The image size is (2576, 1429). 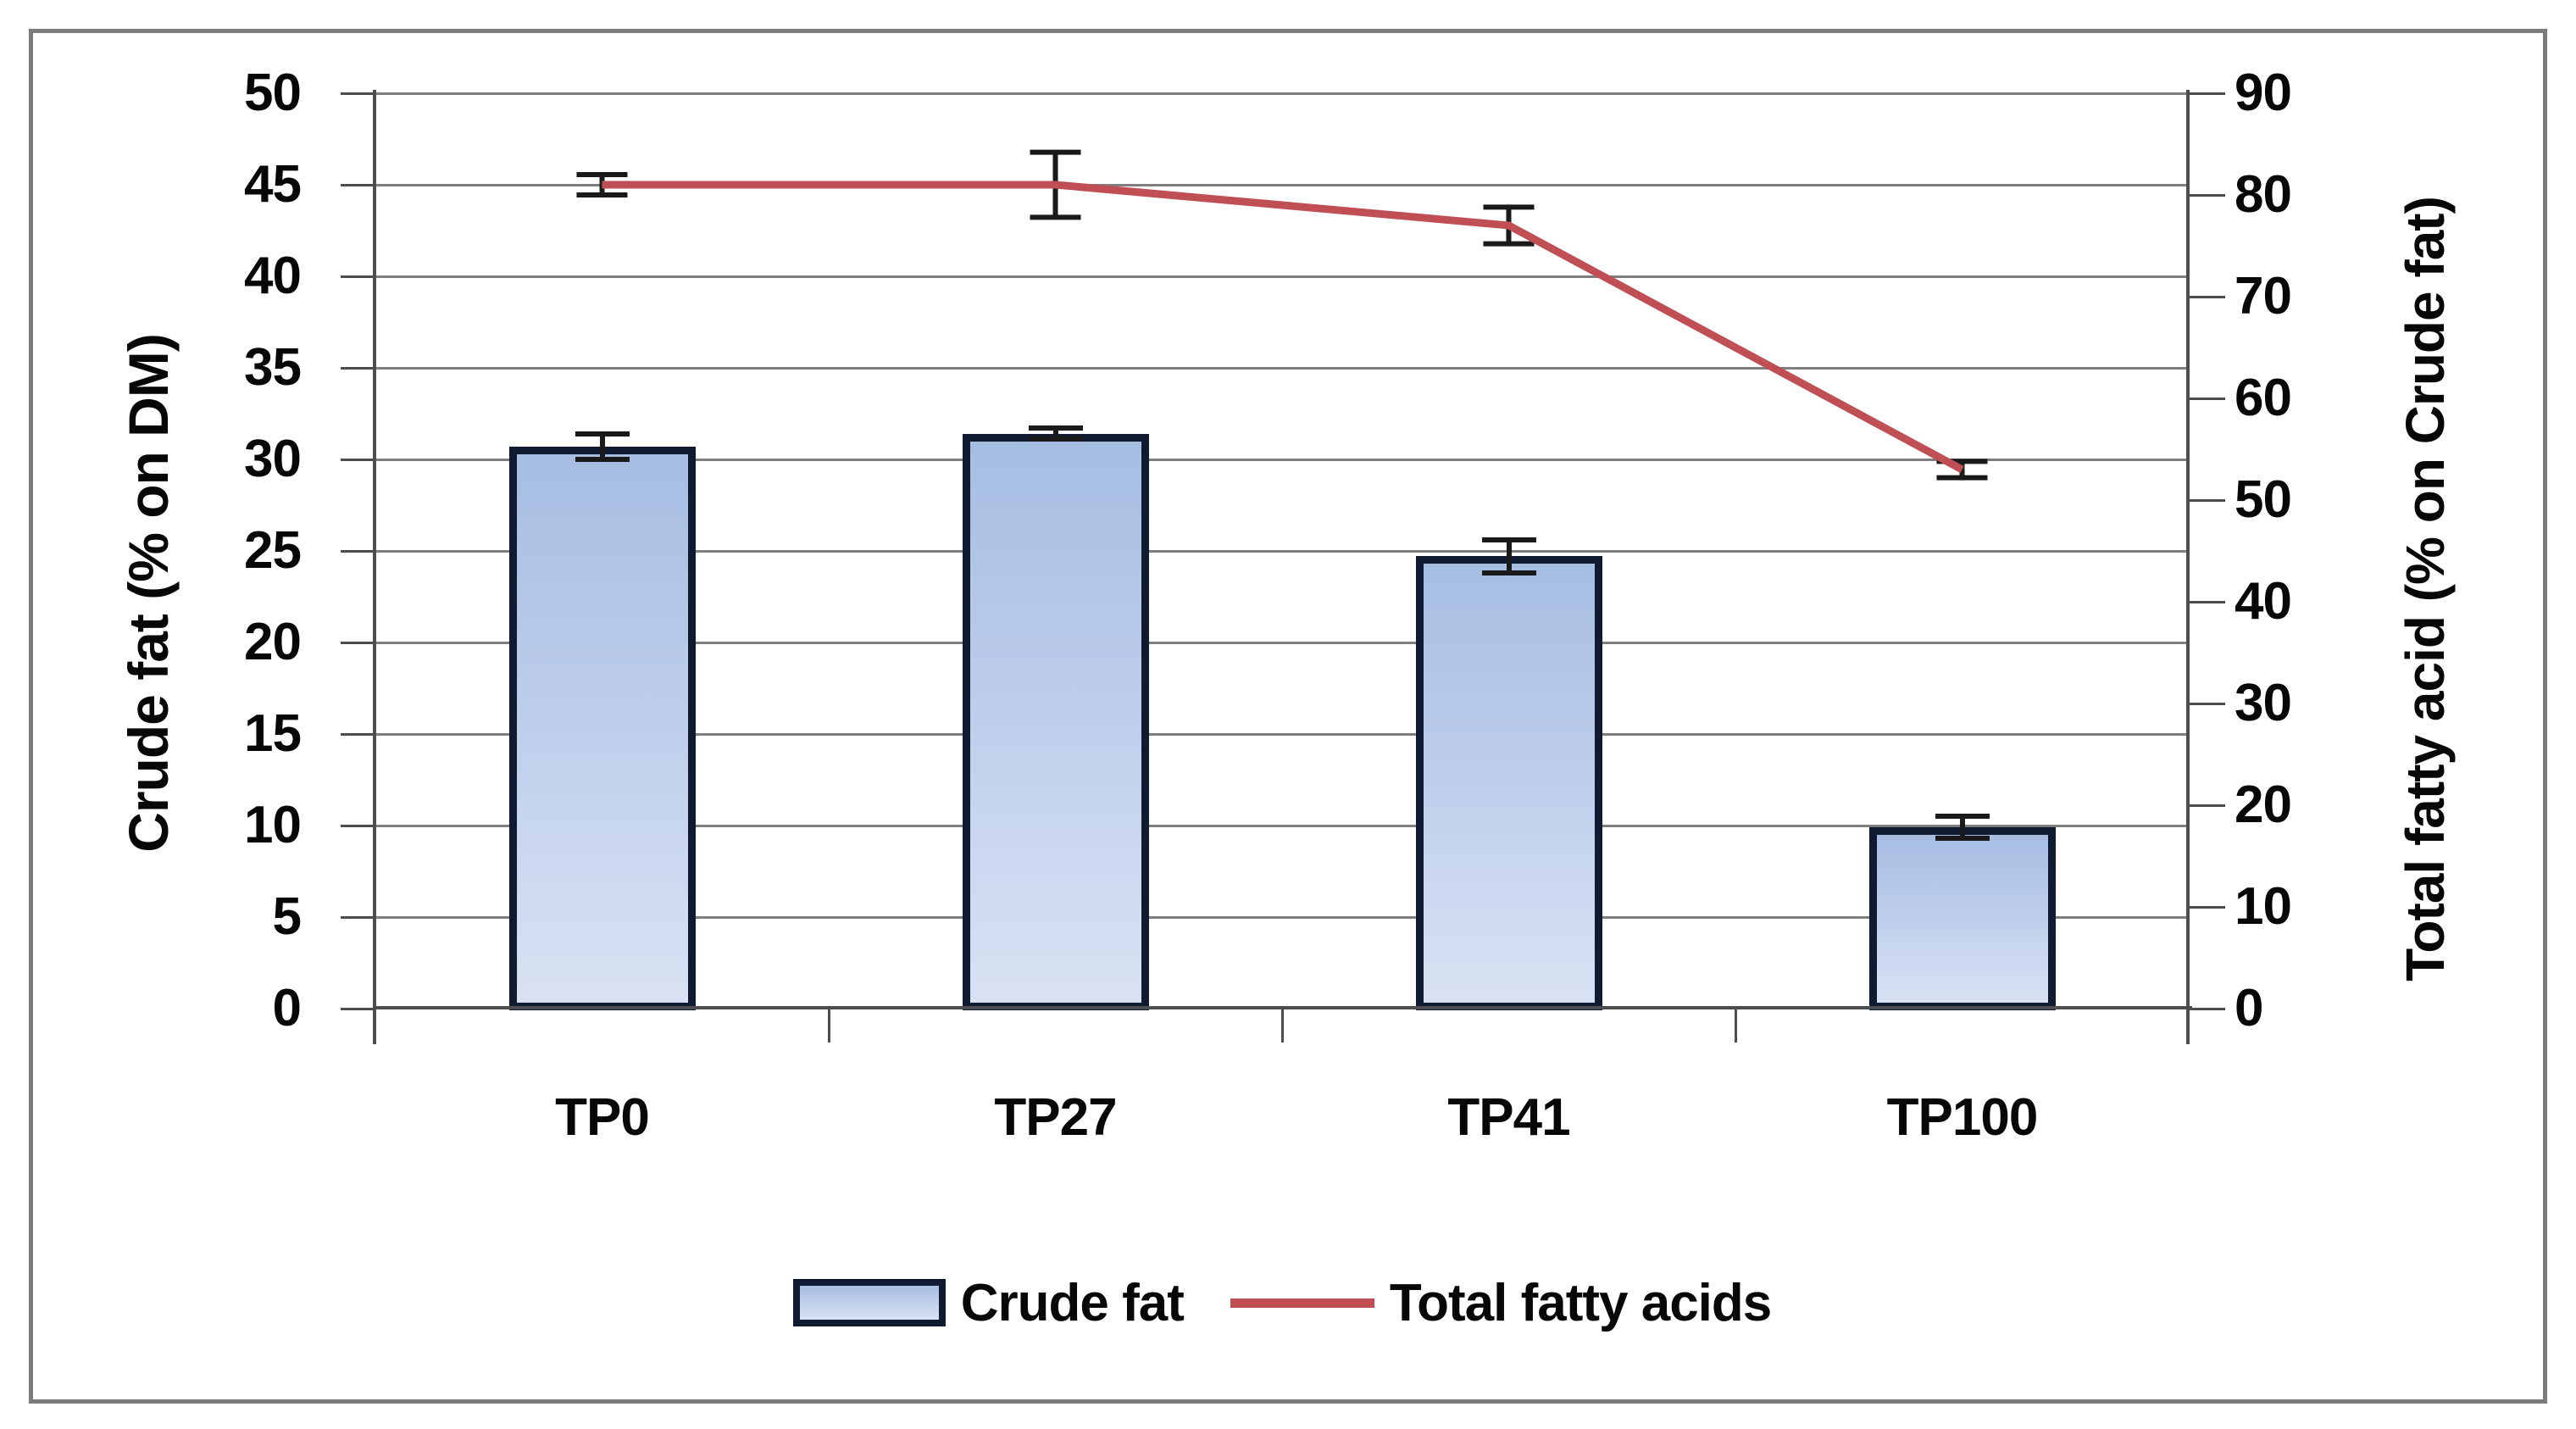 I want to click on right-tick-label: 30, so click(x=2263, y=703).